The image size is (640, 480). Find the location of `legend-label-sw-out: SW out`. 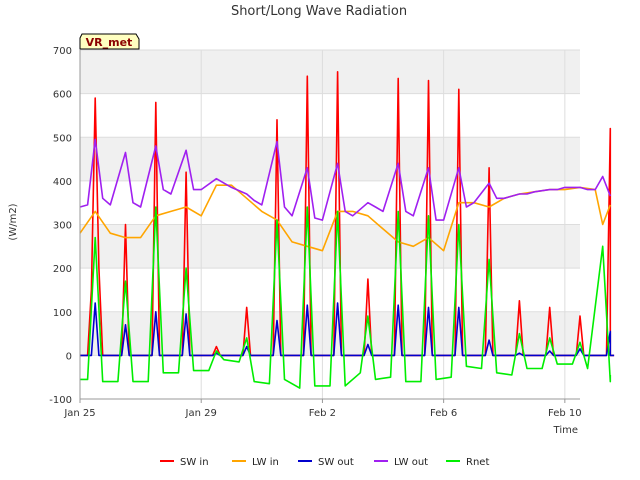

legend-label-sw-out: SW out is located at coordinates (336, 462).